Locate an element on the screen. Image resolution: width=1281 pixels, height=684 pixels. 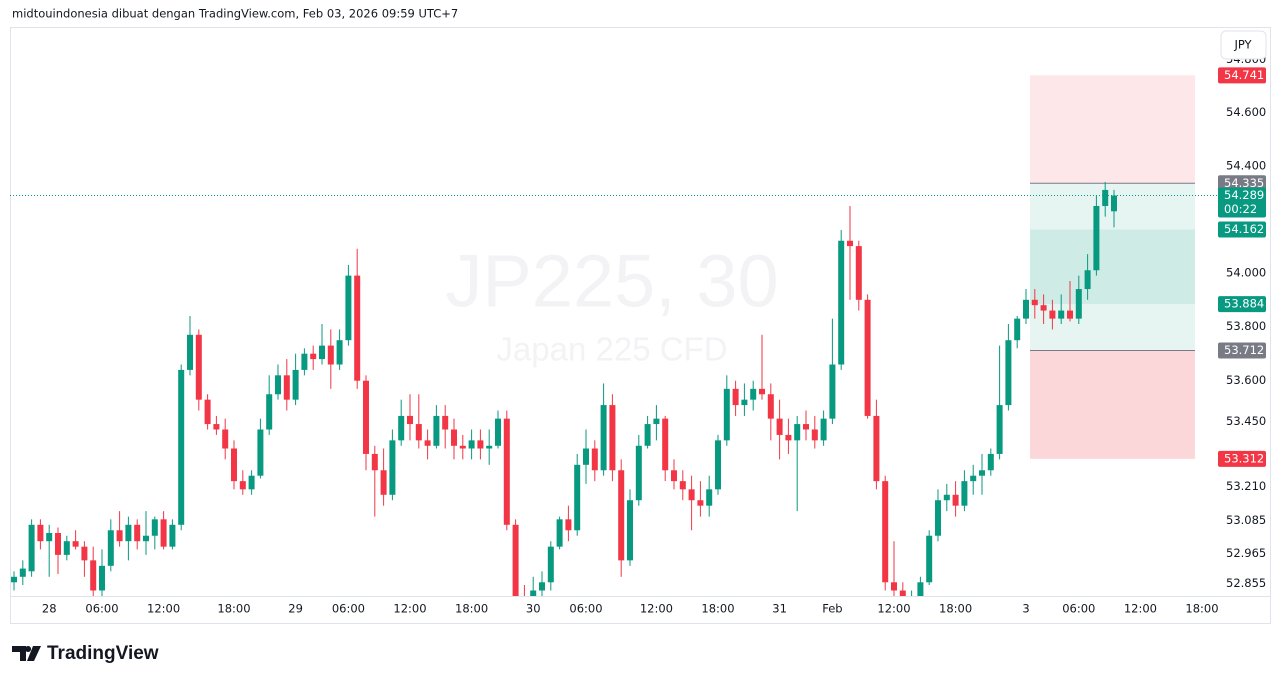
y-tick-label: 53.450 is located at coordinates (1246, 421).